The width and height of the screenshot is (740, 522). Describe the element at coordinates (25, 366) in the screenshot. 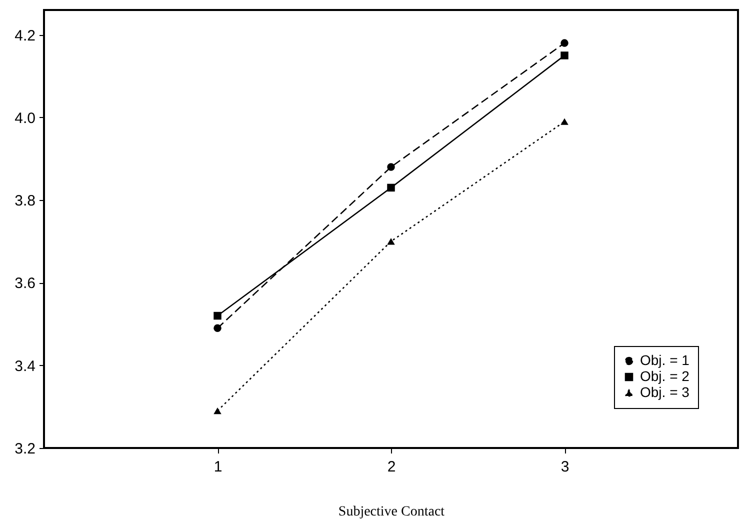

I see `y-tick-label: 3.4` at that location.